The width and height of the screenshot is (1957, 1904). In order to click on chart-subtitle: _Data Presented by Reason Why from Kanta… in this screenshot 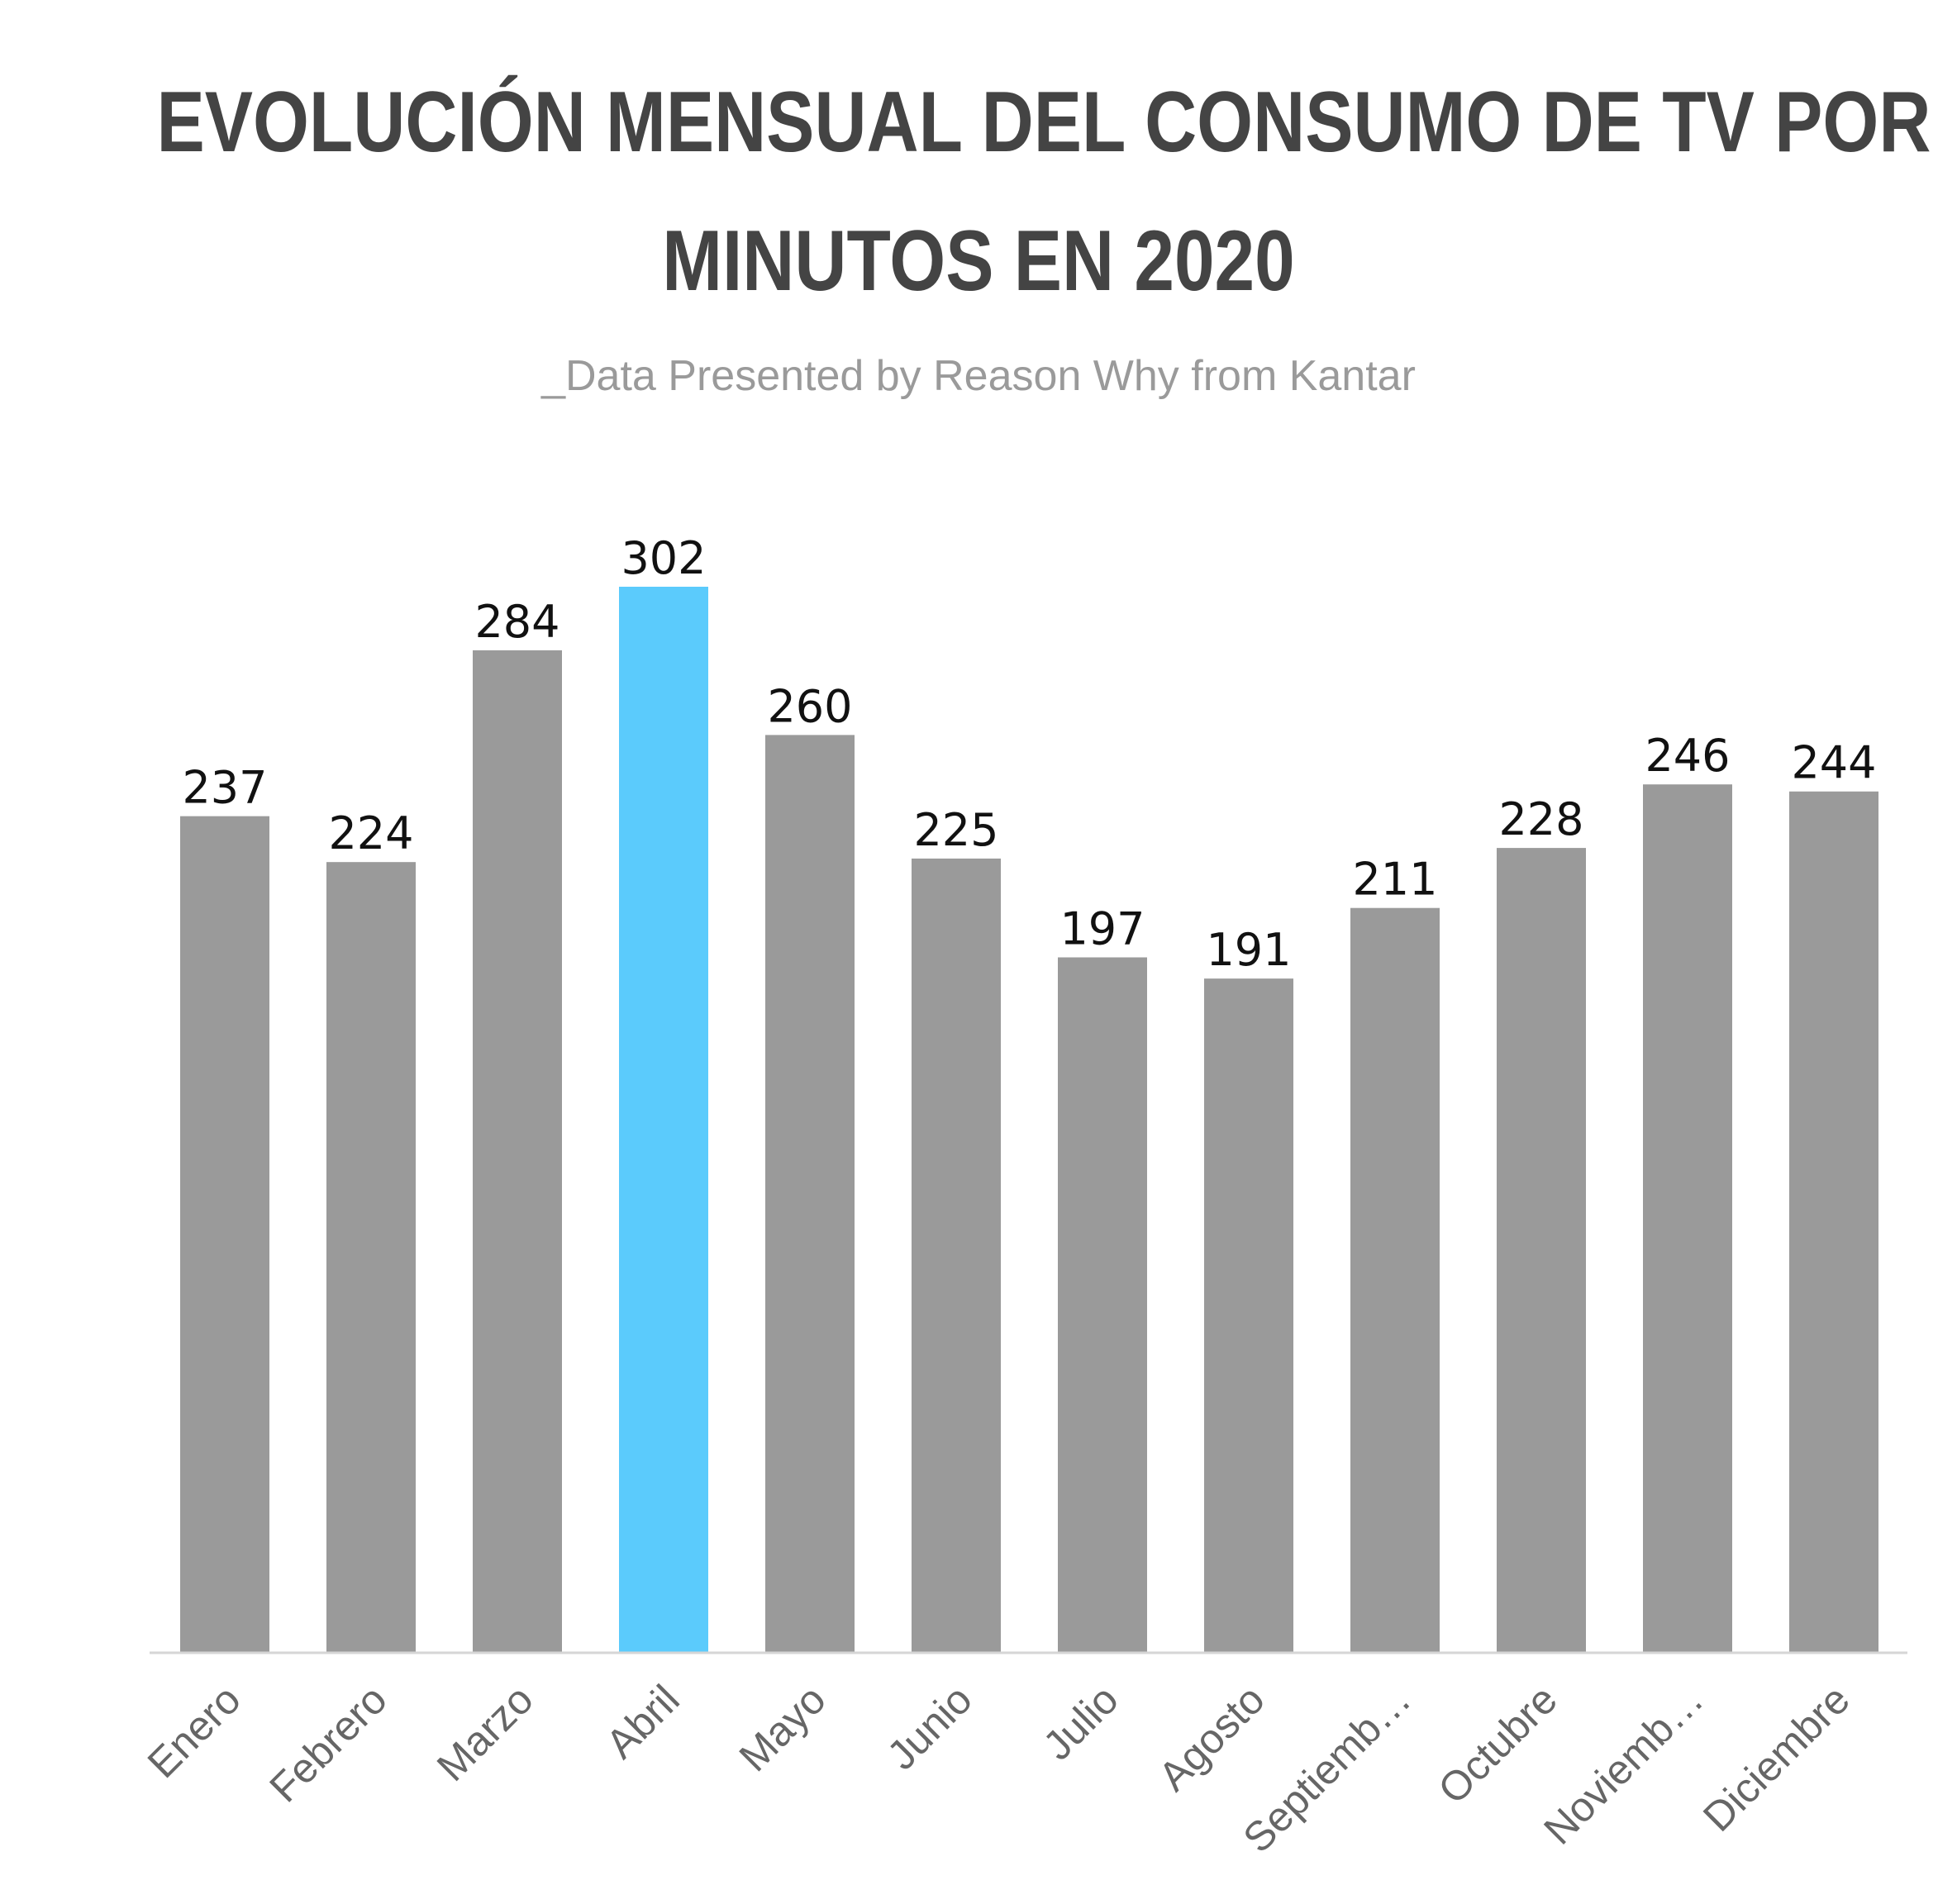, I will do `click(978, 376)`.